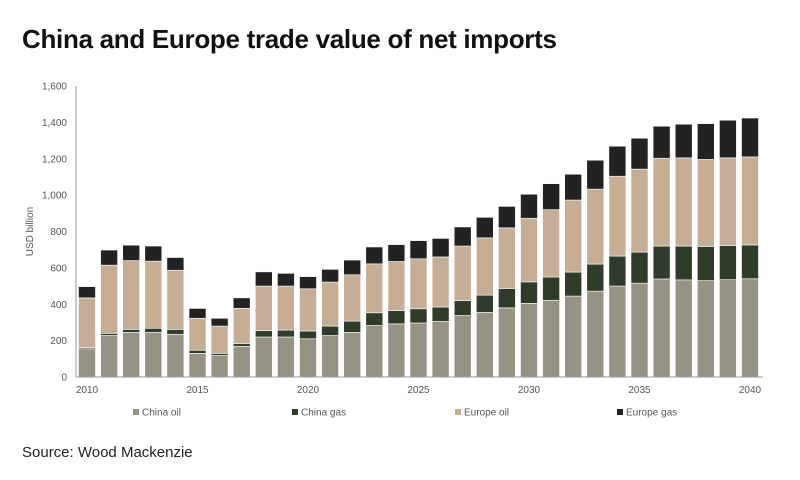  What do you see at coordinates (153, 330) in the screenshot?
I see `bar-china-gas-2013` at bounding box center [153, 330].